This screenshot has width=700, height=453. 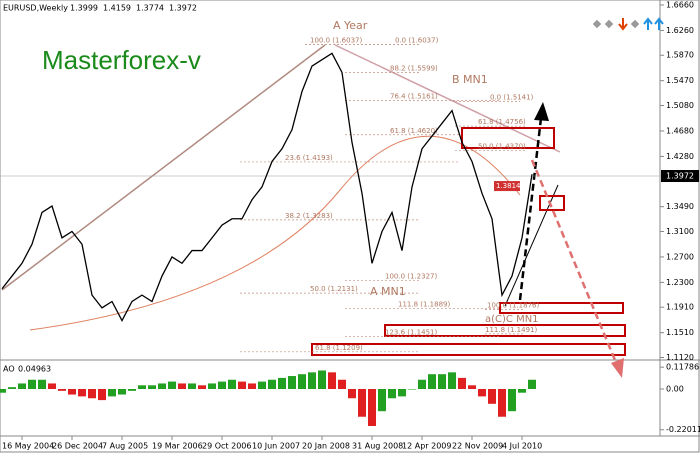 I want to click on fib-label: 100.0 (1.1876), so click(x=513, y=305).